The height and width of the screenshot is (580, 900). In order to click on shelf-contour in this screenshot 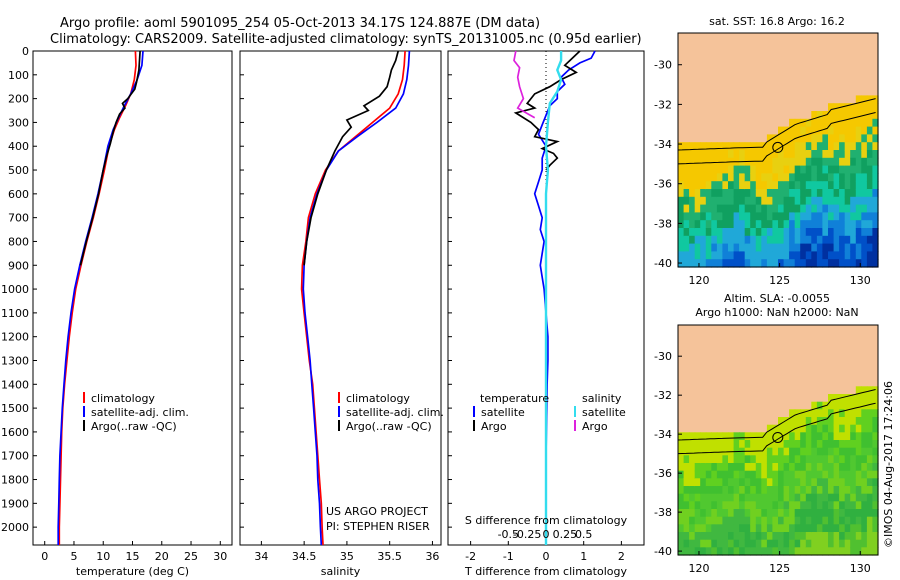, I will do `click(776, 428)`.